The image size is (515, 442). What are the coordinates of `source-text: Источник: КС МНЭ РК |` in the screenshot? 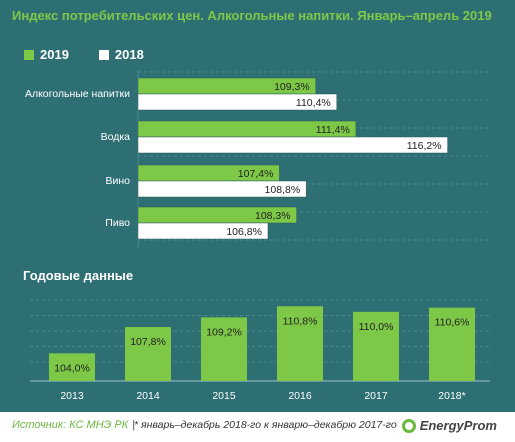 It's located at (75, 425).